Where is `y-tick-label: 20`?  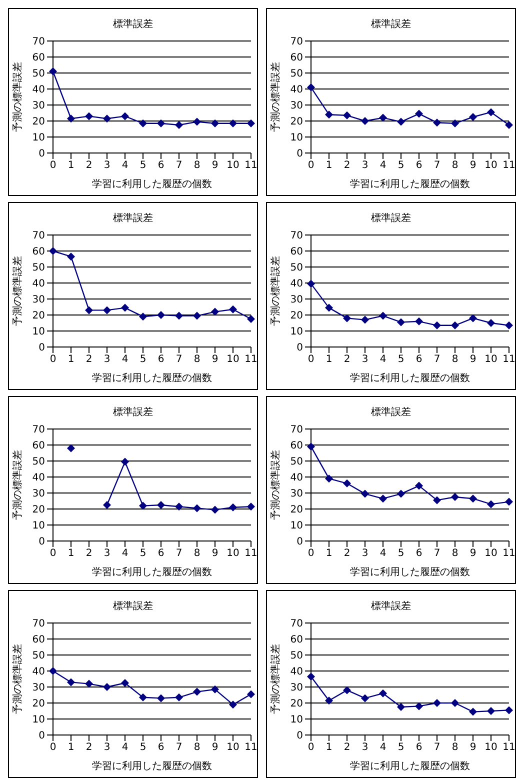
y-tick-label: 20 is located at coordinates (296, 510).